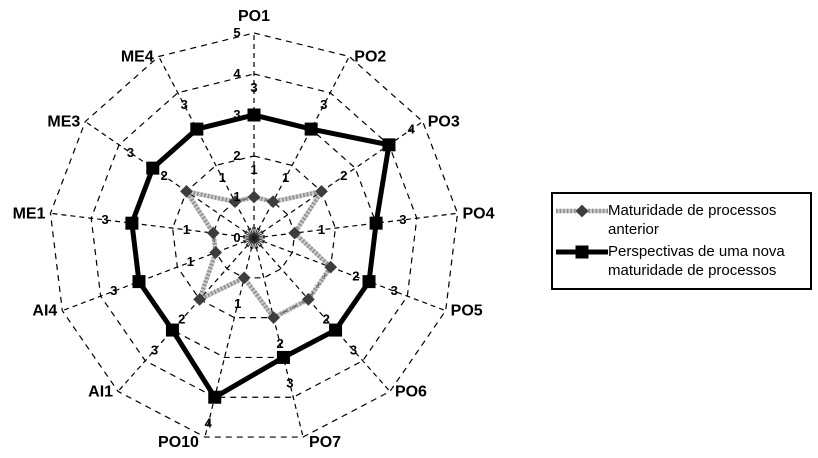 This screenshot has height=458, width=818. What do you see at coordinates (411, 391) in the screenshot?
I see `axis-label-po6: PO6` at bounding box center [411, 391].